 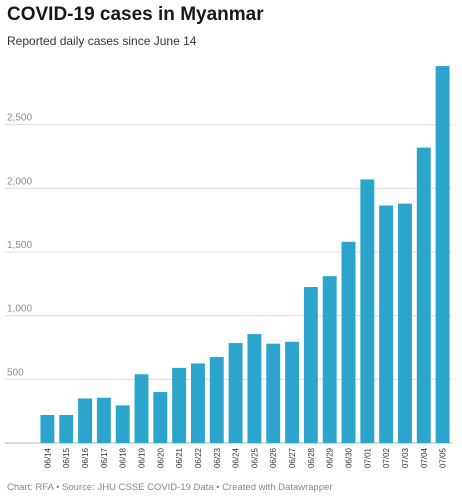 What do you see at coordinates (102, 41) in the screenshot?
I see `chart-subtitle: Reported daily cases since June 14` at bounding box center [102, 41].